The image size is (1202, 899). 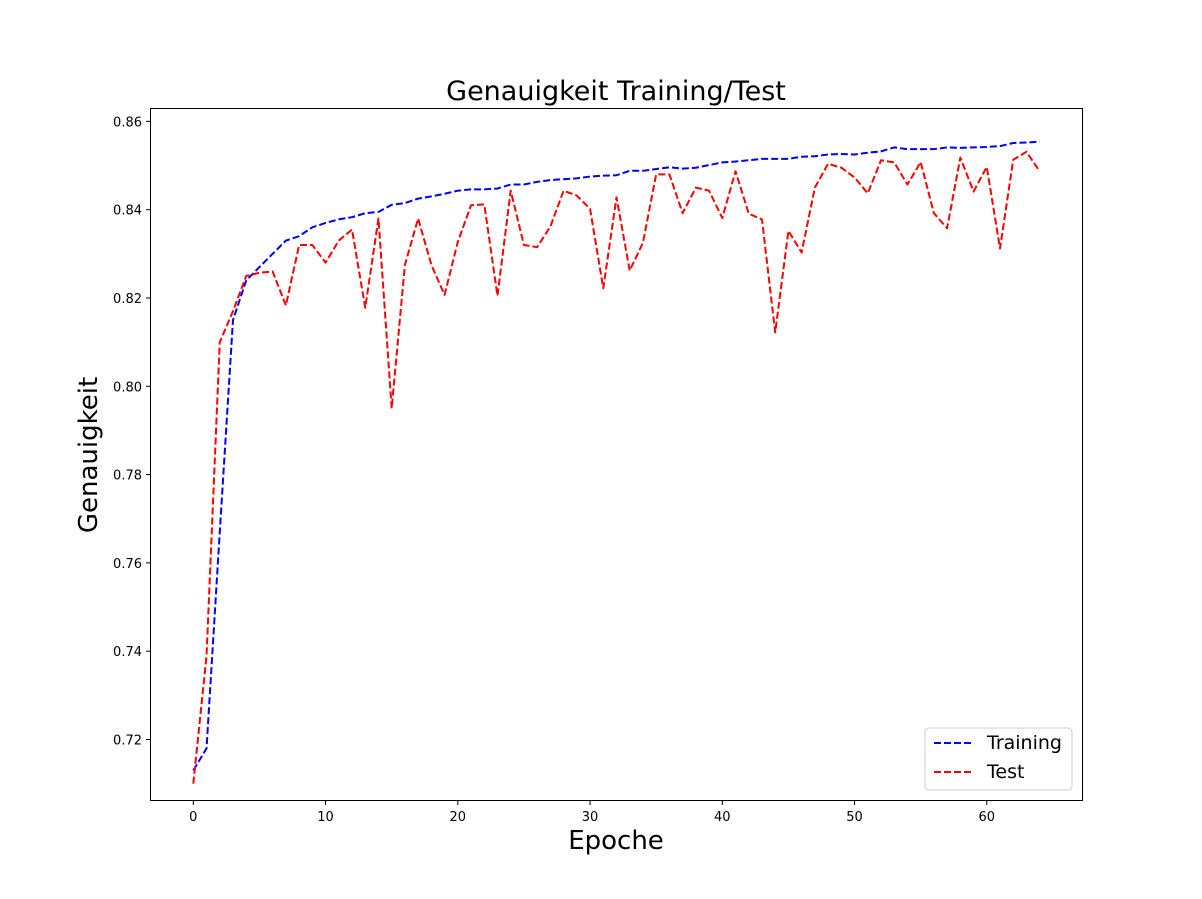 What do you see at coordinates (132, 432) in the screenshot?
I see `y-axis-ticks: 0.72 0.74 0.76 0.78 0.80 0.82 0.84 0.86` at bounding box center [132, 432].